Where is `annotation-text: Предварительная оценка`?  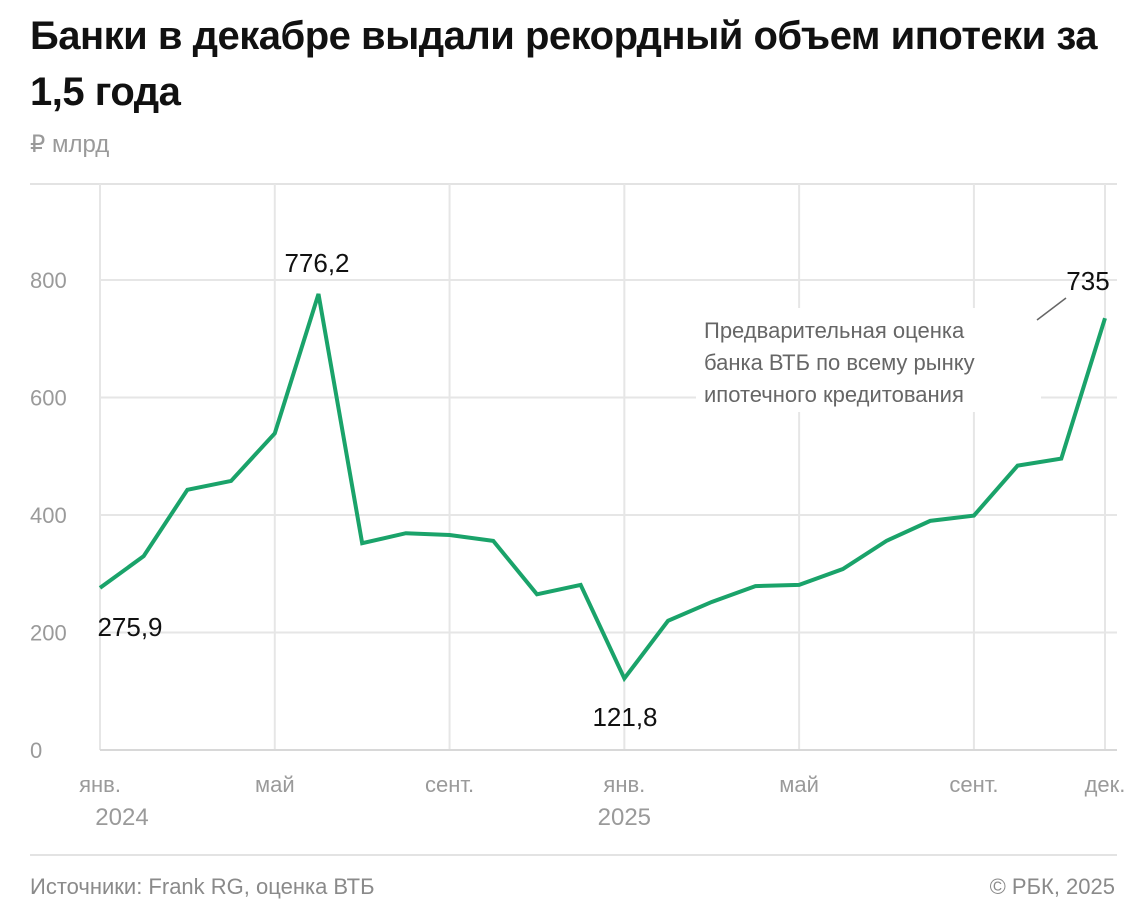
annotation-text: Предварительная оценка is located at coordinates (834, 330).